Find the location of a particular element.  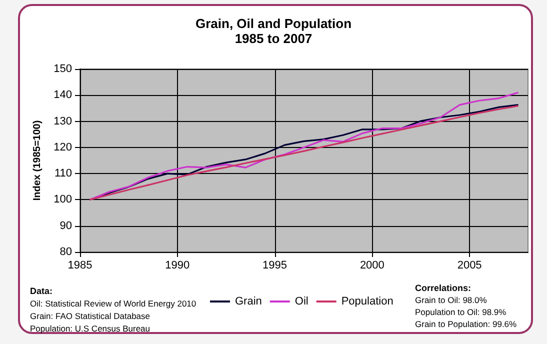

y-tick-label: 90 is located at coordinates (66, 226).